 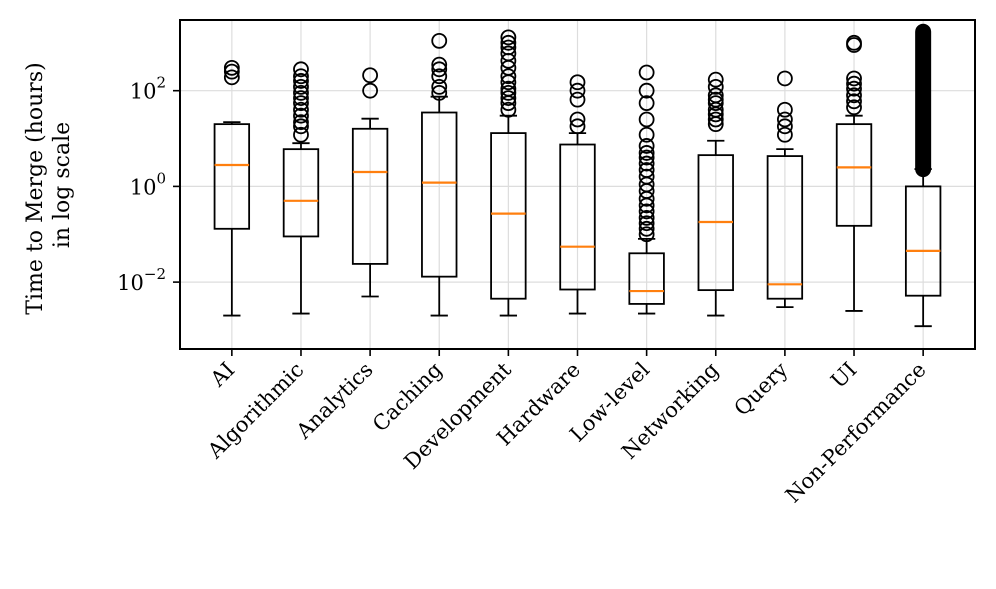 I want to click on y-tick-label: 10⁰, so click(x=148, y=184).